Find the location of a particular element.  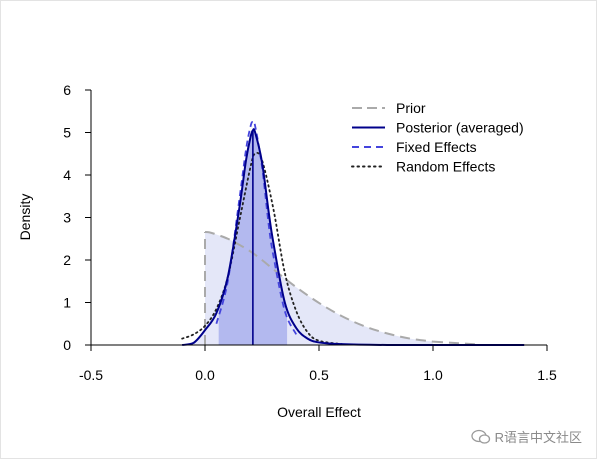

y-tick-label: 4 is located at coordinates (67, 175).